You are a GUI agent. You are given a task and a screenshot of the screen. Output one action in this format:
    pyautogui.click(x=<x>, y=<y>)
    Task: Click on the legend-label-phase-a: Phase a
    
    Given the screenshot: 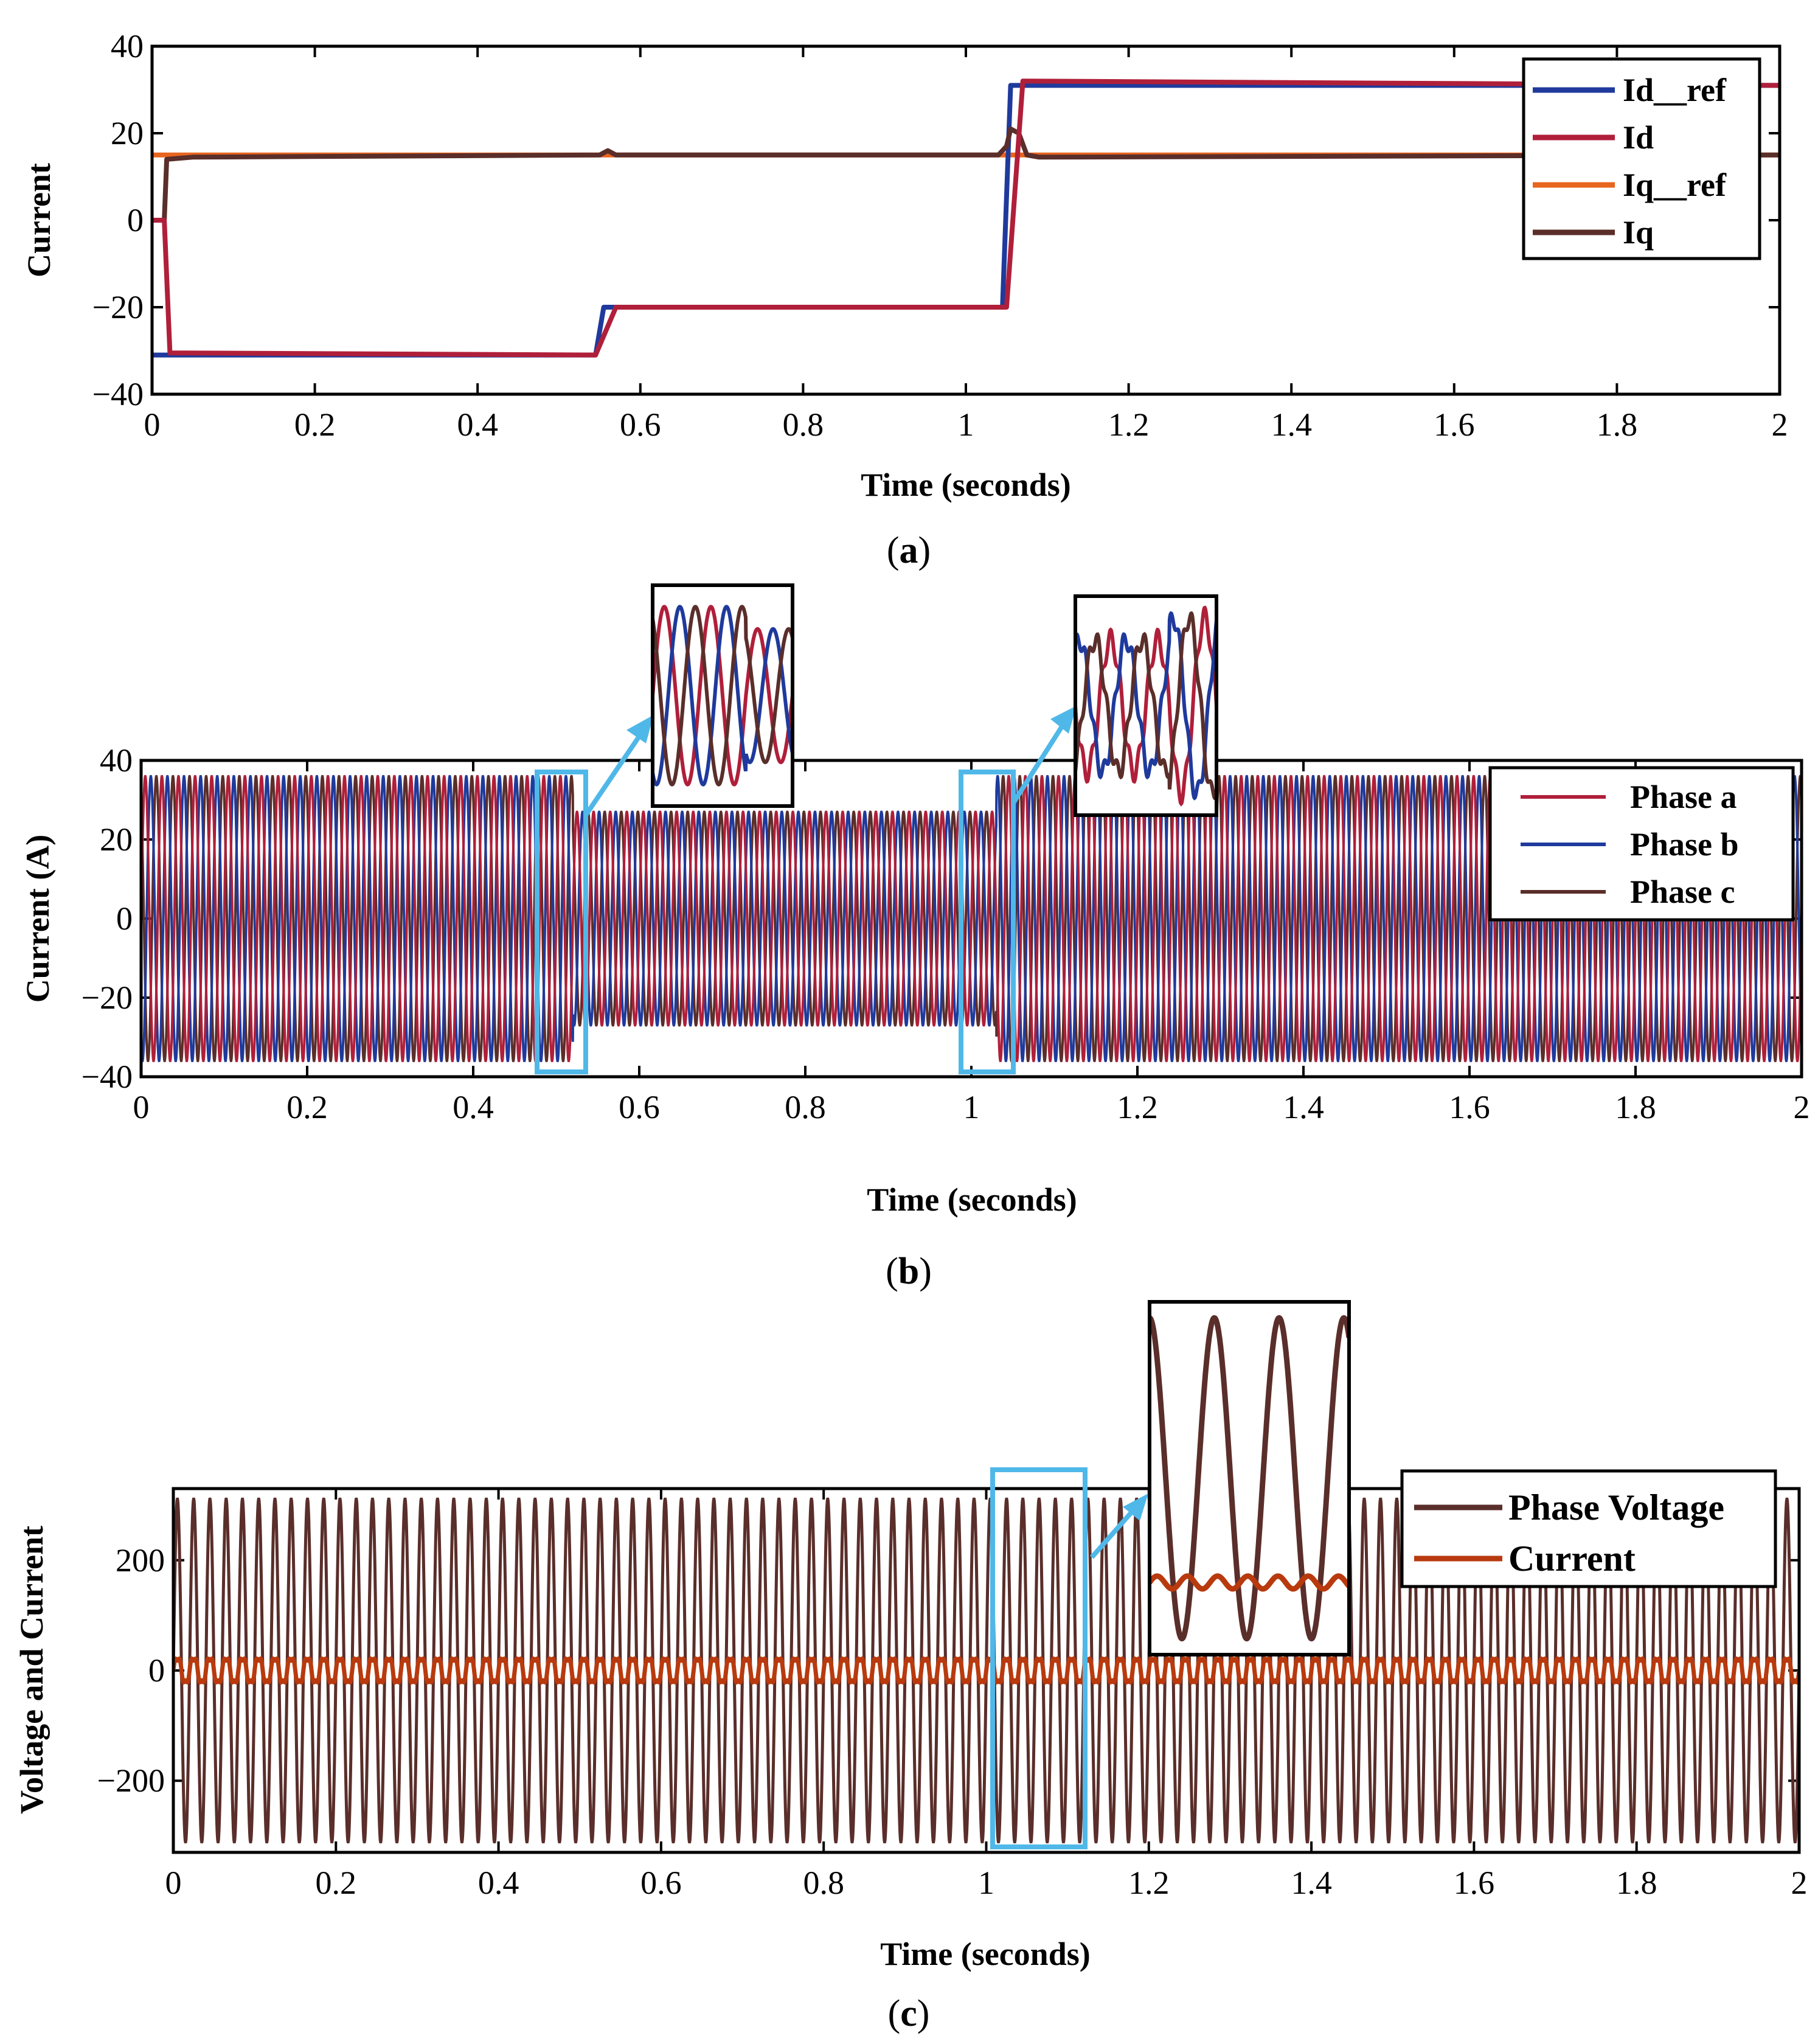 What is the action you would take?
    pyautogui.click(x=1683, y=797)
    